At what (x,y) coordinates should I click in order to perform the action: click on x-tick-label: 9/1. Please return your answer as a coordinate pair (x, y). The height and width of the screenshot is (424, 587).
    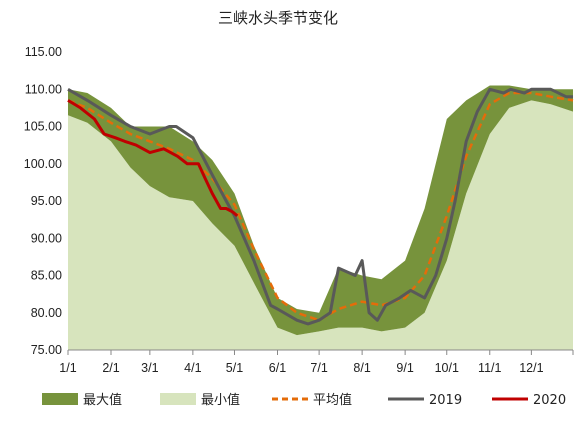
    Looking at the image, I should click on (404, 368).